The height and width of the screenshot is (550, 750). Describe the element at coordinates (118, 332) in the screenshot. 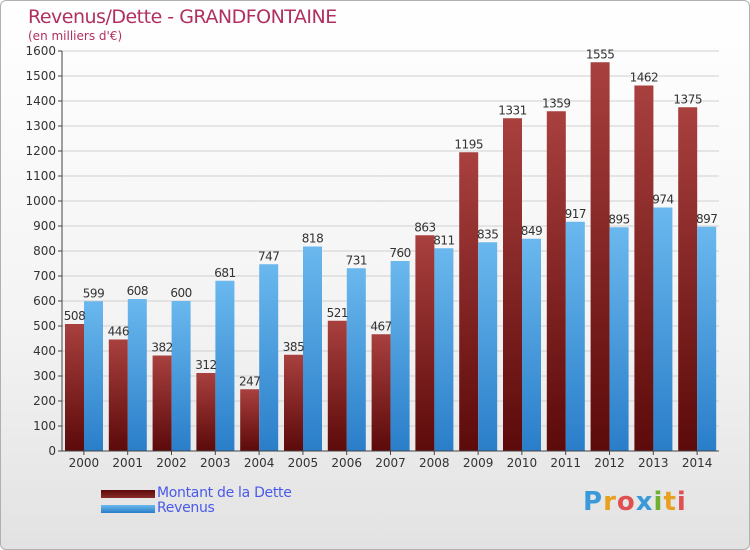

I see `data-label-debt-2001: 446` at that location.